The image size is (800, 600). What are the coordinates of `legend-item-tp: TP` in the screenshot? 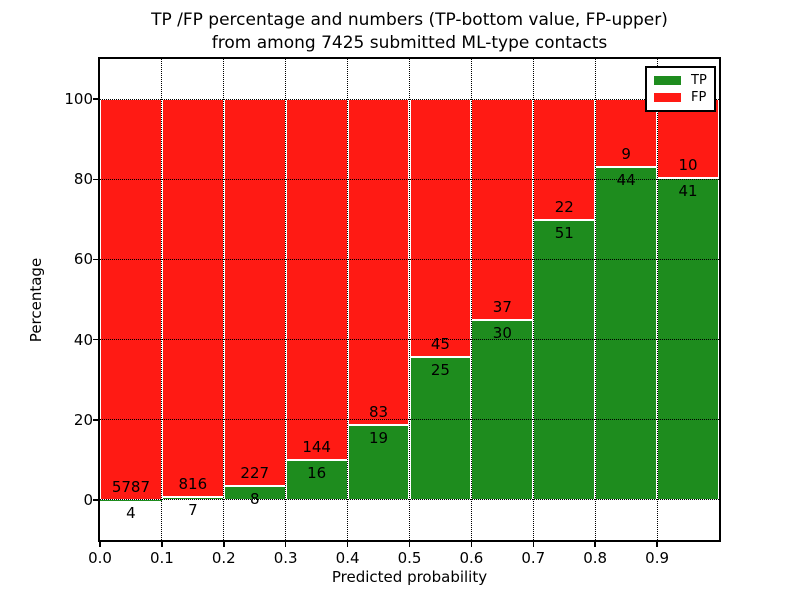 It's located at (680, 80).